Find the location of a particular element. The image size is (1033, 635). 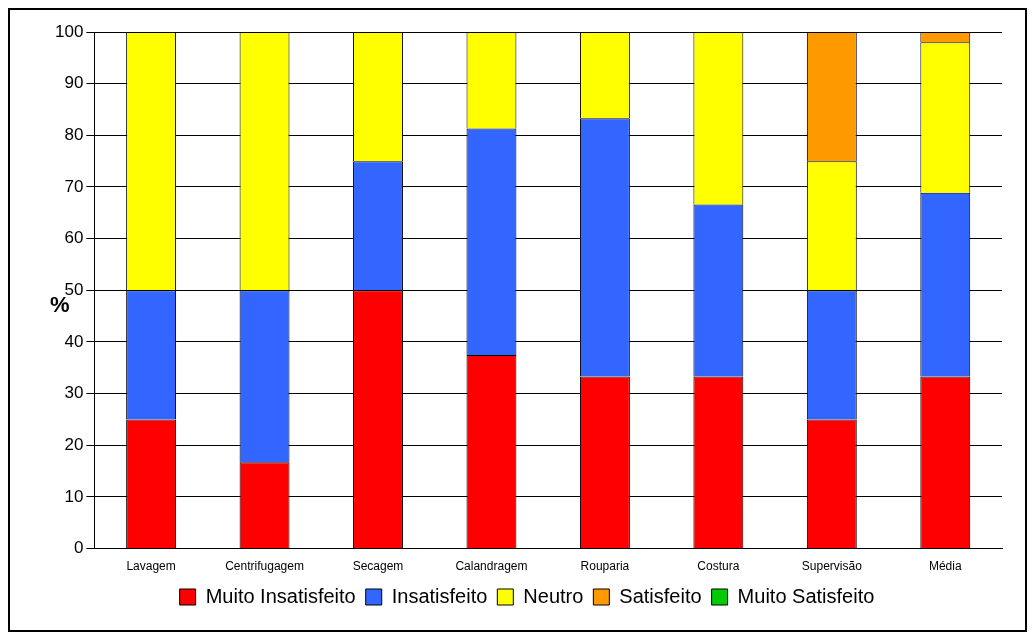

legend-label: Muito Insatisfeito is located at coordinates (280, 595).